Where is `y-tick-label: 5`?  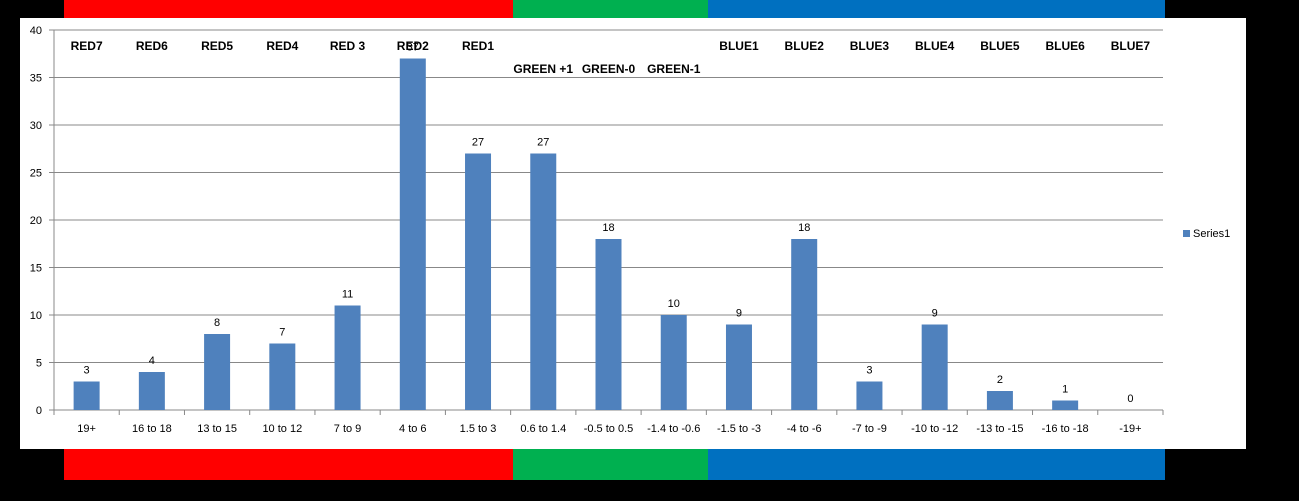 y-tick-label: 5 is located at coordinates (39, 364).